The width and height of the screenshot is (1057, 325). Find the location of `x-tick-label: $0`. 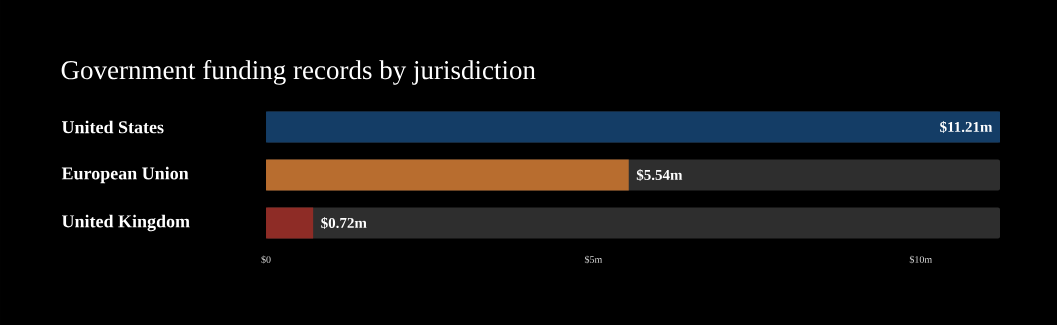

x-tick-label: $0 is located at coordinates (266, 259).